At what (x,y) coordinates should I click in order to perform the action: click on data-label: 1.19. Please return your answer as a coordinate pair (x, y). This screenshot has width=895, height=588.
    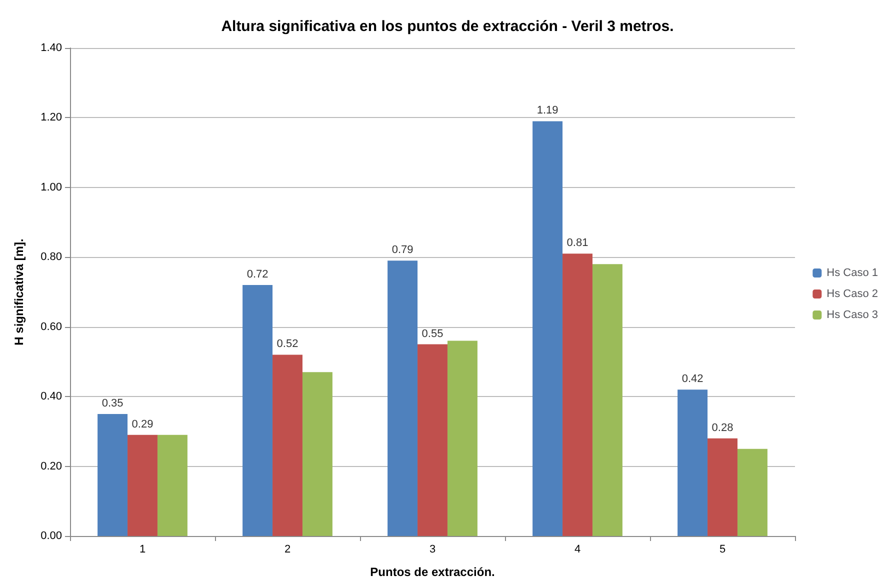
    Looking at the image, I should click on (547, 110).